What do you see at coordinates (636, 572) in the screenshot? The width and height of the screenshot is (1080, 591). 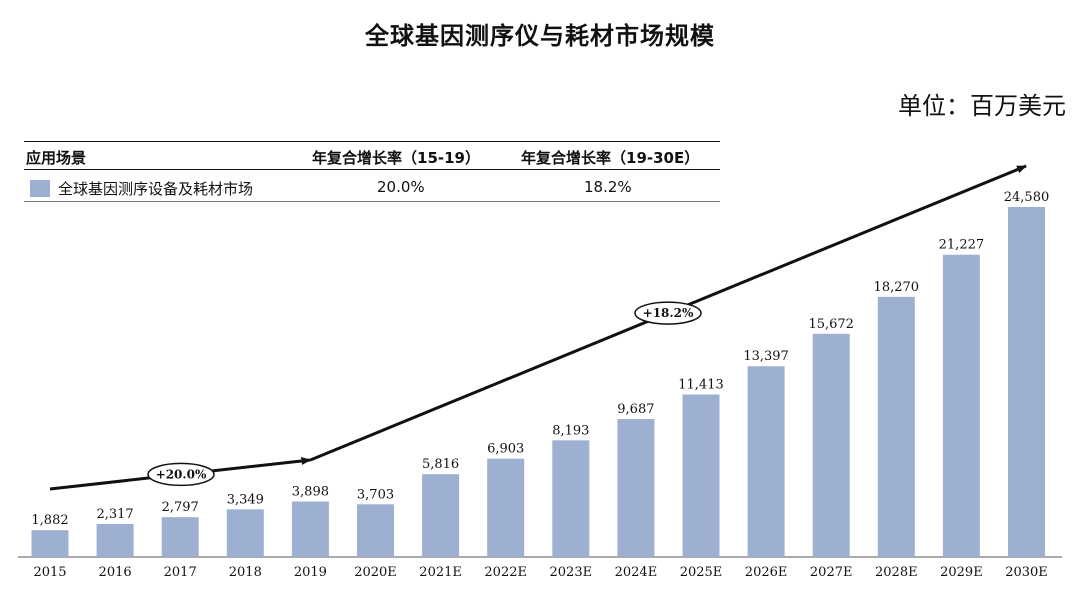 I see `x-tick-label-2024E: 2024E` at bounding box center [636, 572].